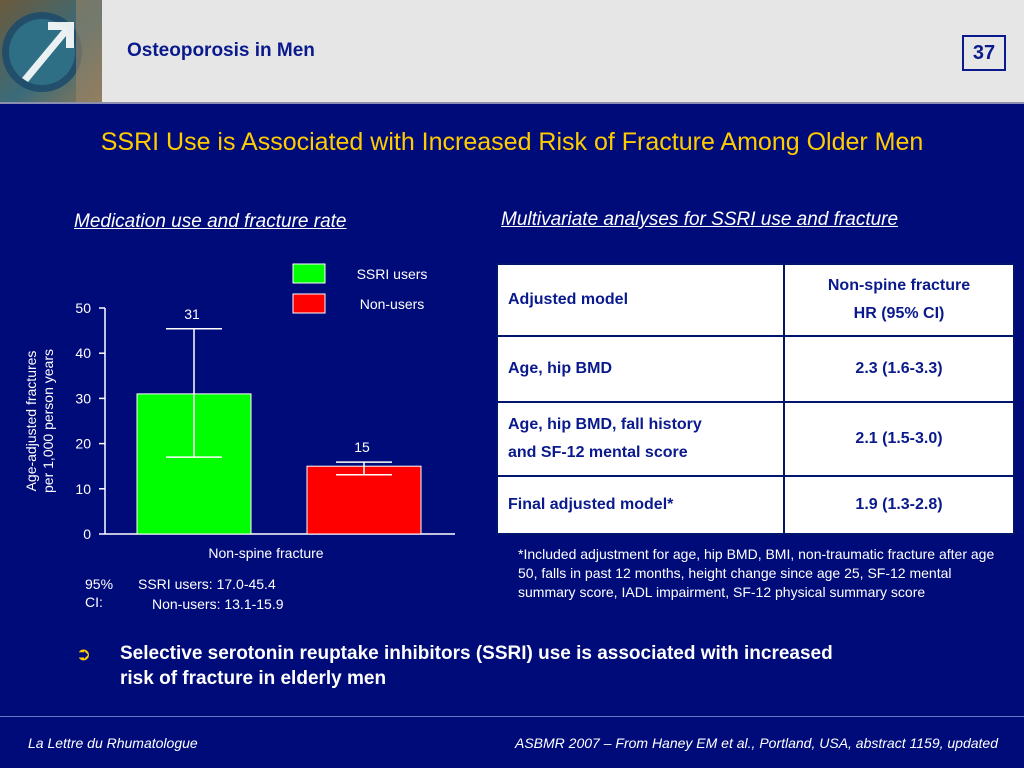 This screenshot has width=1024, height=768. Describe the element at coordinates (605, 424) in the screenshot. I see `table-cell-model-line1: Age, hip BMD, fall history` at that location.